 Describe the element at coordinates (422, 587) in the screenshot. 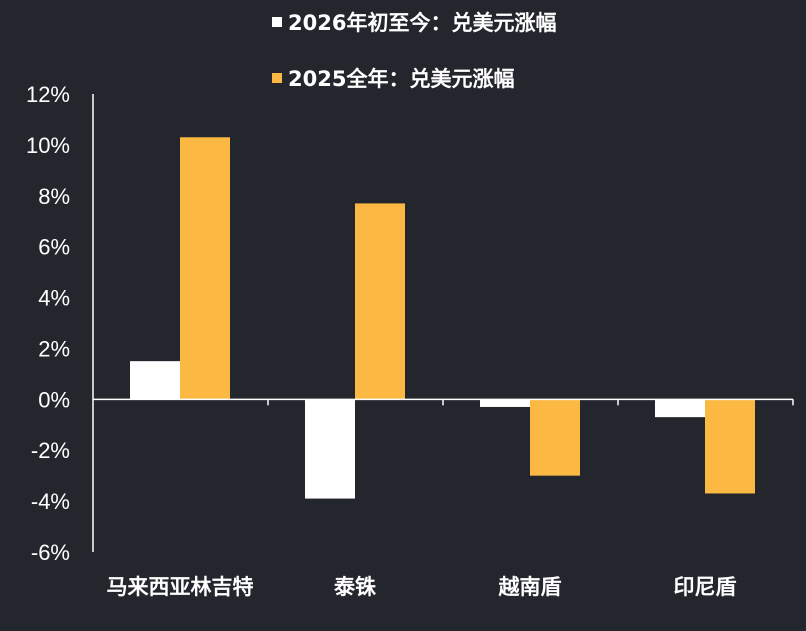

I see `x-axis-labels: 马来西亚林吉特 泰铢 越南盾 印尼盾` at that location.